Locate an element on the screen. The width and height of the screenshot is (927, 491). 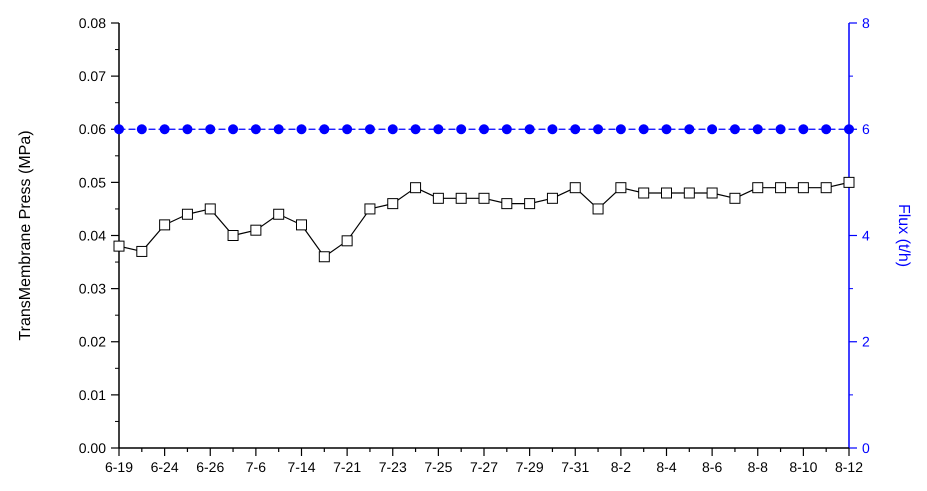
y-tick-label: 0.07 is located at coordinates (92, 76).